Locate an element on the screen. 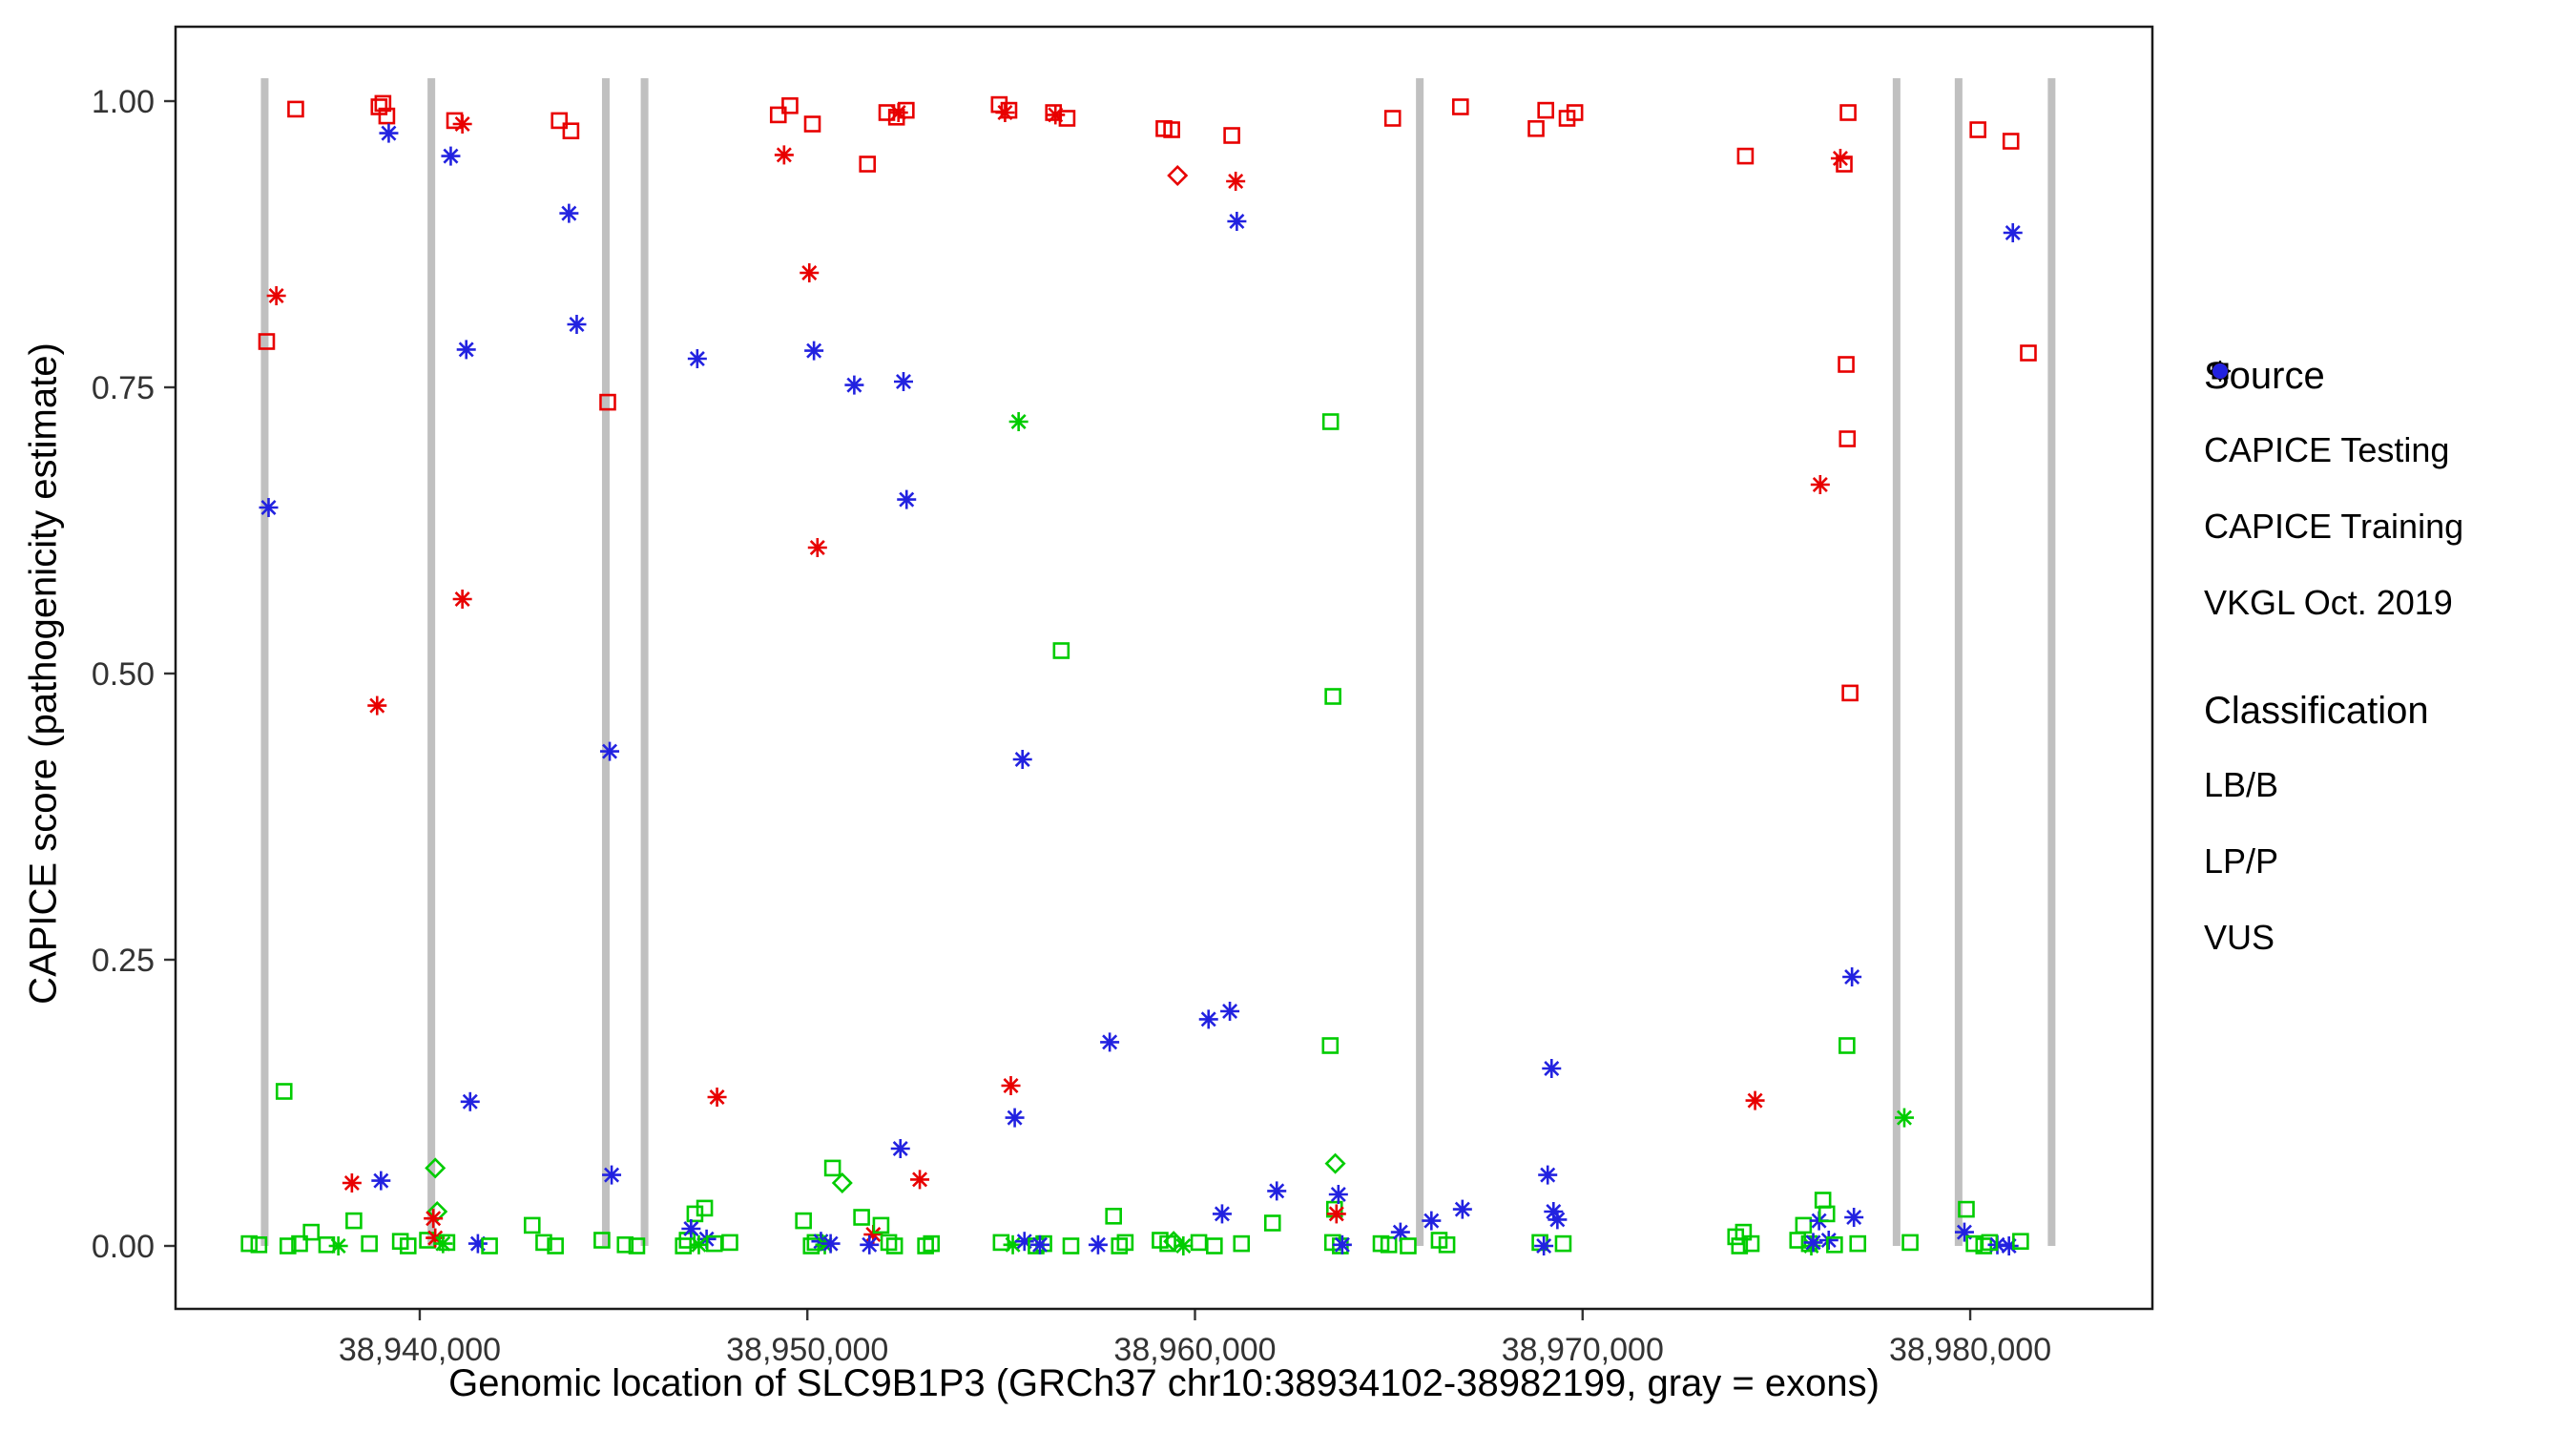  legend-item-capice-training: CAPICE Training is located at coordinates (2385, 455).